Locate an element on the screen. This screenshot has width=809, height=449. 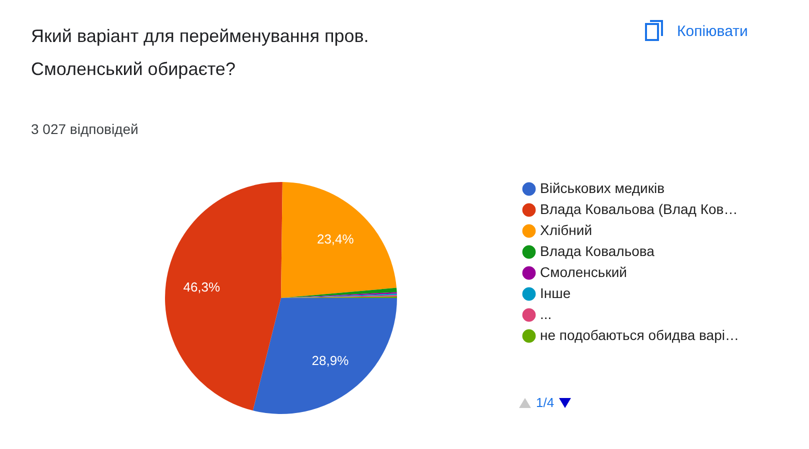
legend-label: Влада Ковальова is located at coordinates (597, 251).